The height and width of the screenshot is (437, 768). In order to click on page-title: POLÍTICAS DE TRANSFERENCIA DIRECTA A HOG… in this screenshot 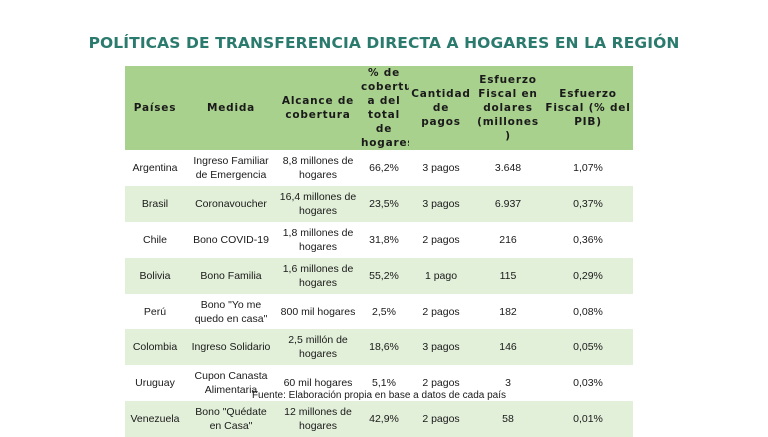, I will do `click(384, 43)`.